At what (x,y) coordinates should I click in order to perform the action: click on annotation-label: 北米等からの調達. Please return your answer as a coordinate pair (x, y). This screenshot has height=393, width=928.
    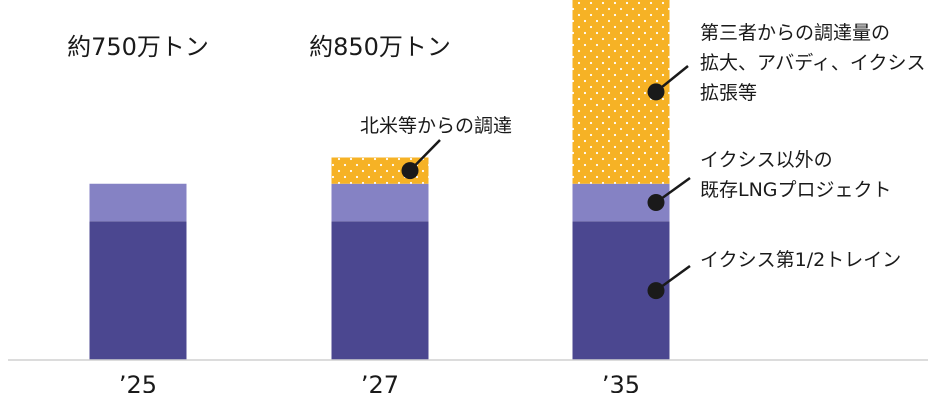
    Looking at the image, I should click on (436, 126).